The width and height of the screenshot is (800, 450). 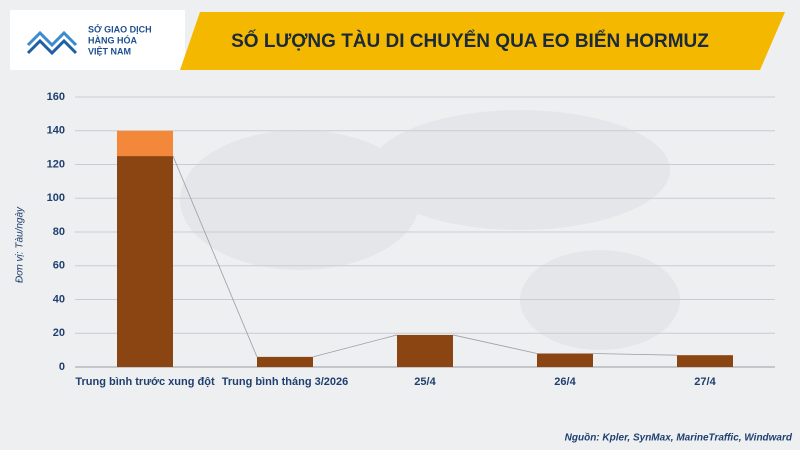 What do you see at coordinates (56, 97) in the screenshot?
I see `y-tick-label: 160` at bounding box center [56, 97].